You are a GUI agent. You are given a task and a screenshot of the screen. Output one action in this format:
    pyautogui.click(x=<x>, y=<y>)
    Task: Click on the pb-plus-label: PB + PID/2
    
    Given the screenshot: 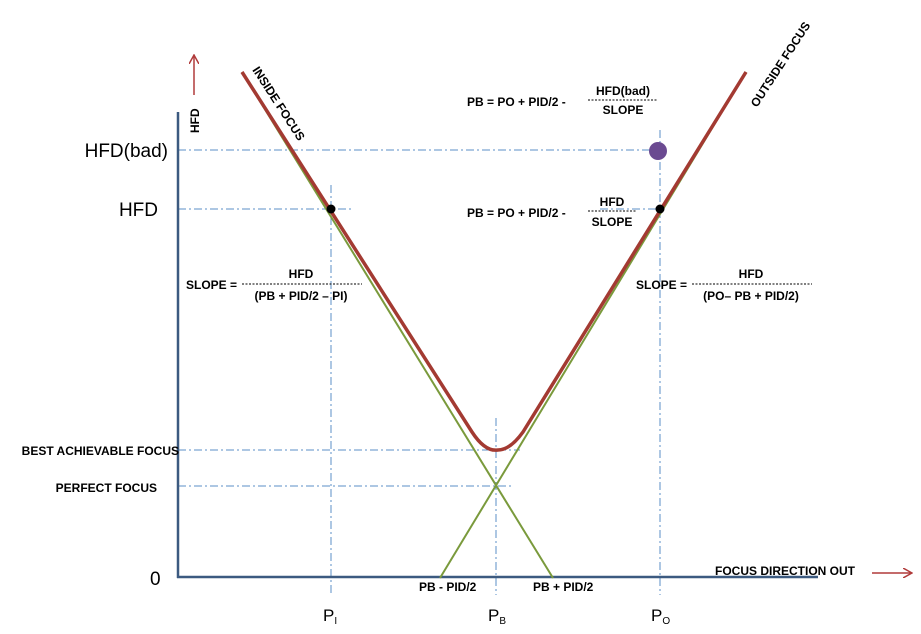 What is the action you would take?
    pyautogui.click(x=563, y=587)
    